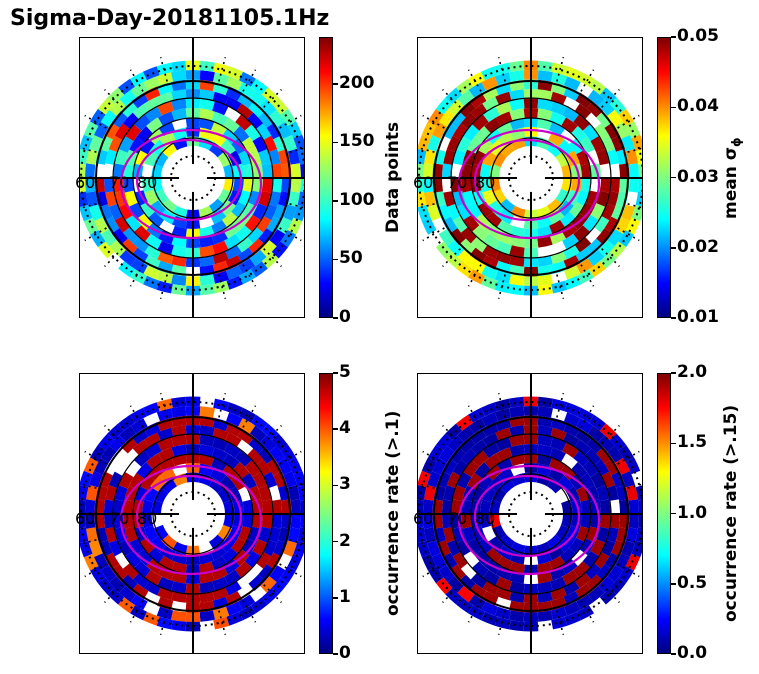 Image resolution: width=759 pixels, height=674 pixels. I want to click on pole-hole, so click(531, 514).